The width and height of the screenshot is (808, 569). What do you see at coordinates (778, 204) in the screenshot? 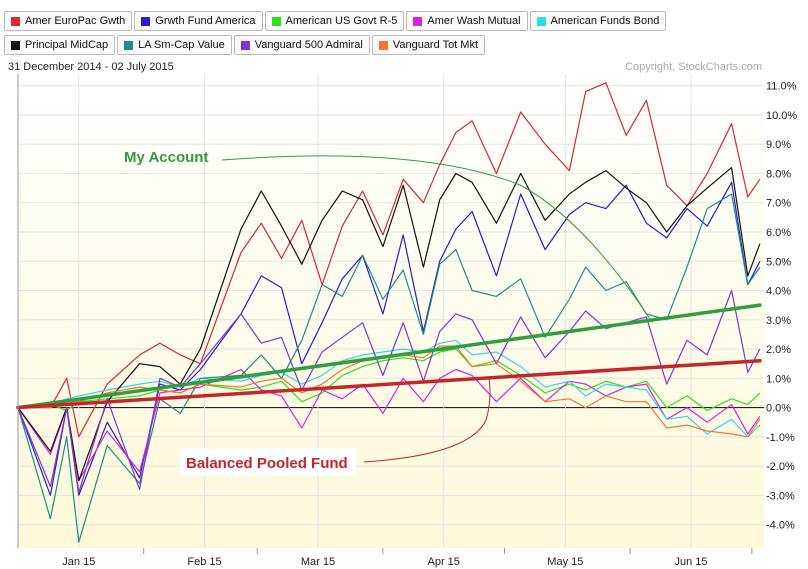
I see `y-tick-label: 7.0%` at bounding box center [778, 204].